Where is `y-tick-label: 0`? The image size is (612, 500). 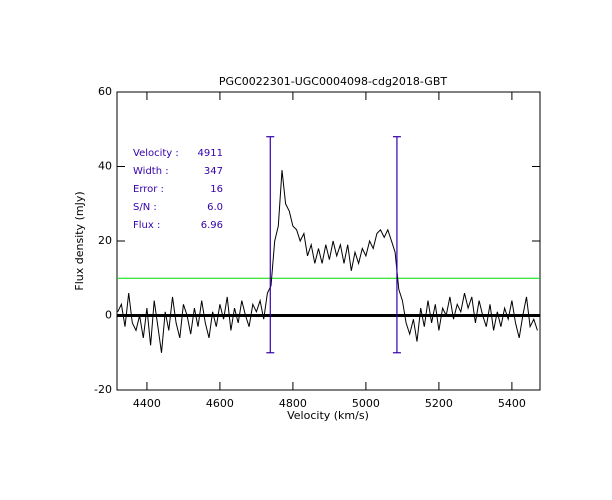
y-tick-label: 0 is located at coordinates (108, 315).